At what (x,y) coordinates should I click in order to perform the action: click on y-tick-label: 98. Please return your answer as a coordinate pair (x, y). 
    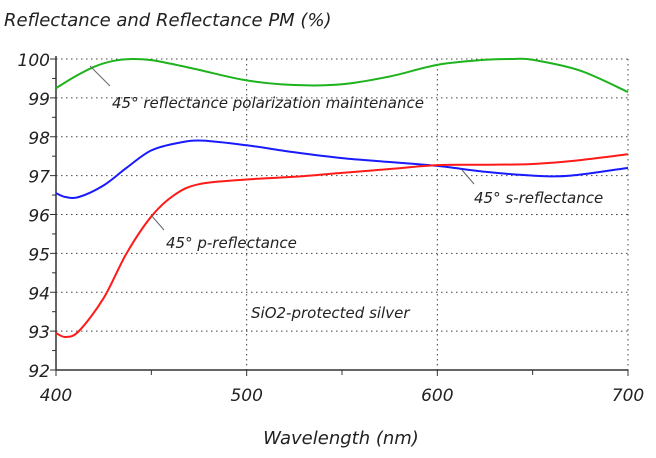
    Looking at the image, I should click on (39, 139).